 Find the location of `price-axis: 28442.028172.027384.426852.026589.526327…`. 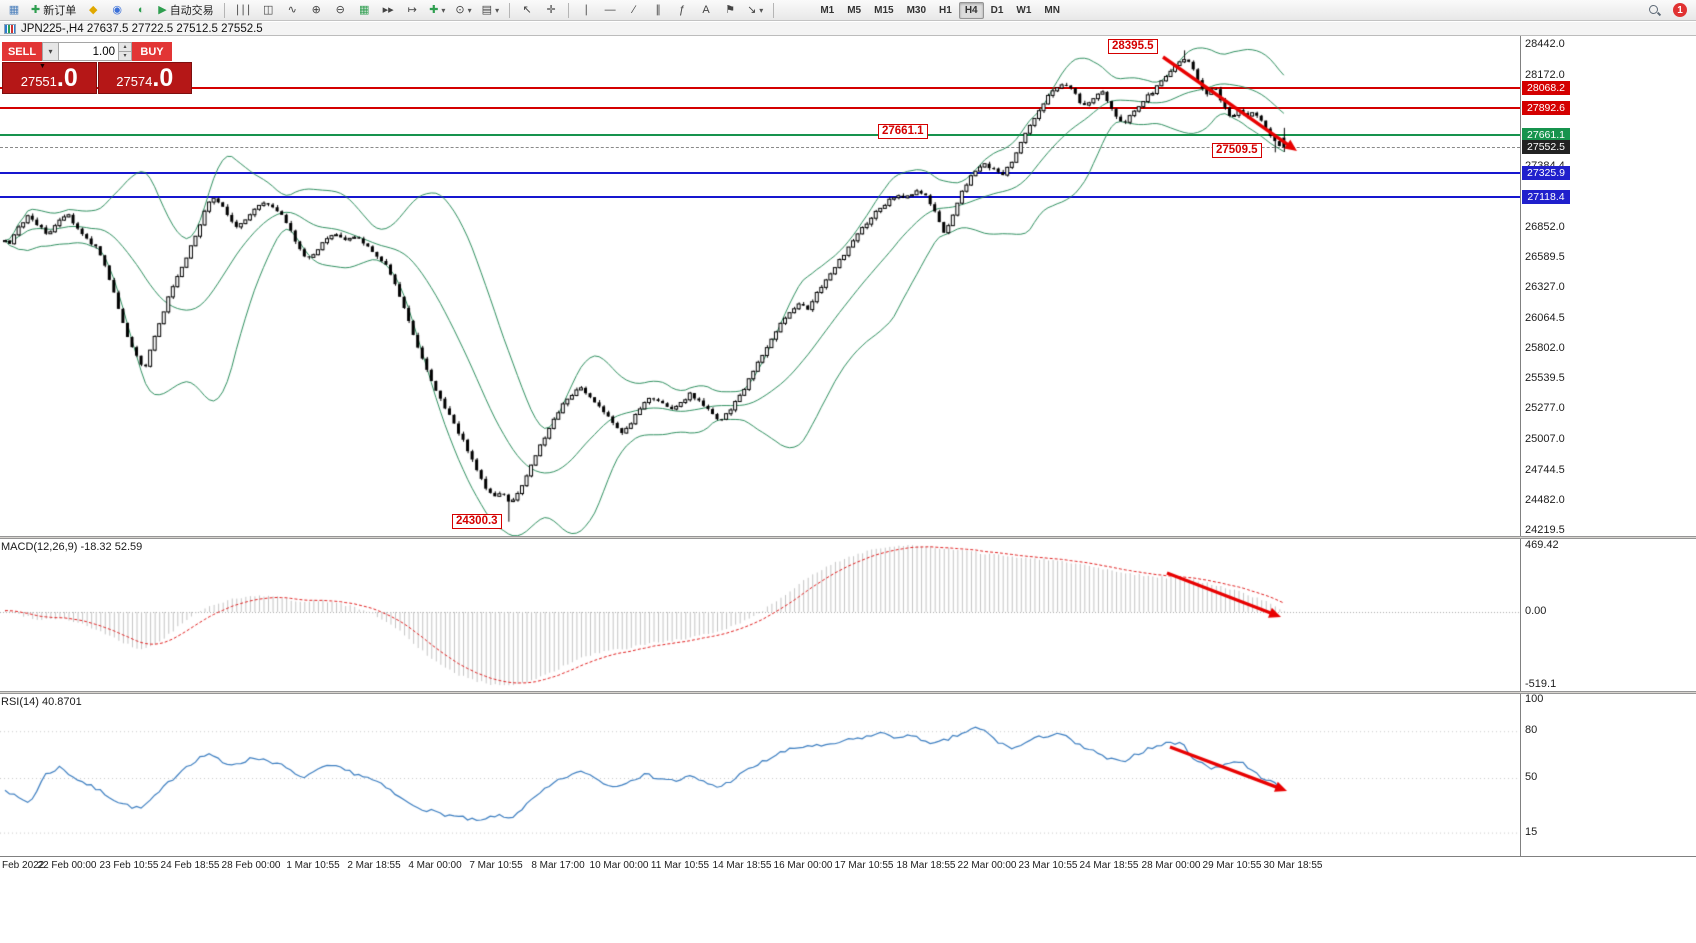

price-axis: 28442.028172.027384.426852.026589.526327… is located at coordinates (1608, 446).